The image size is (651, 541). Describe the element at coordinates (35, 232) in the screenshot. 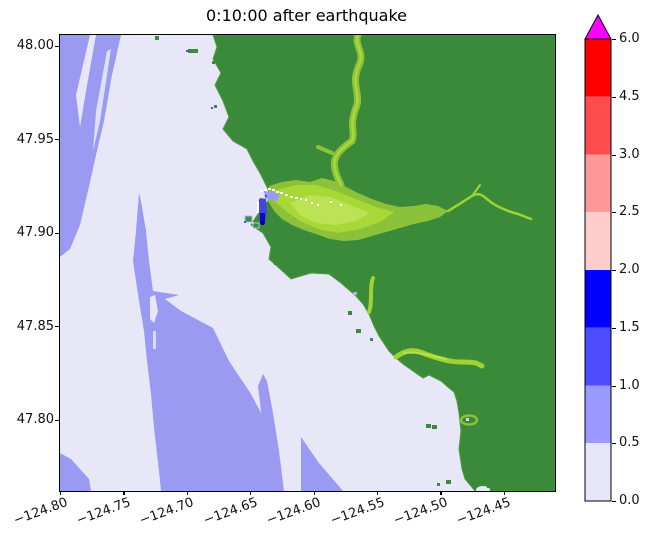

I see `y-tick-label: 47.90` at that location.